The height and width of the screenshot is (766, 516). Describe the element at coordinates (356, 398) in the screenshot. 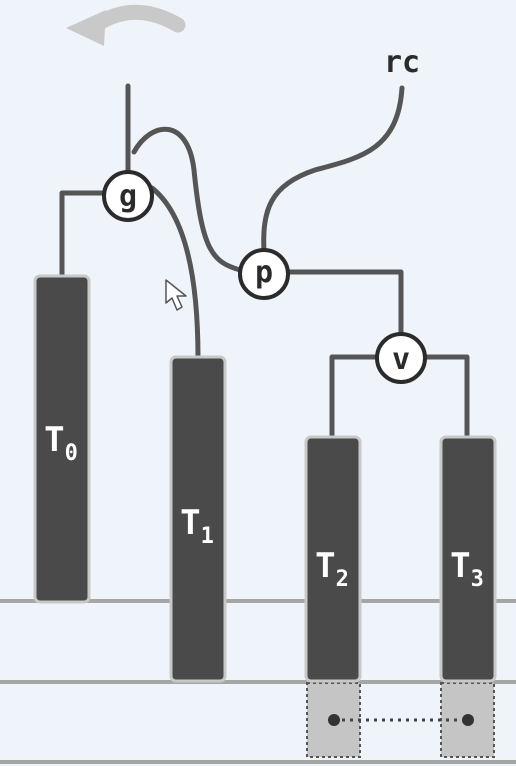

I see `edge-v-t2` at that location.